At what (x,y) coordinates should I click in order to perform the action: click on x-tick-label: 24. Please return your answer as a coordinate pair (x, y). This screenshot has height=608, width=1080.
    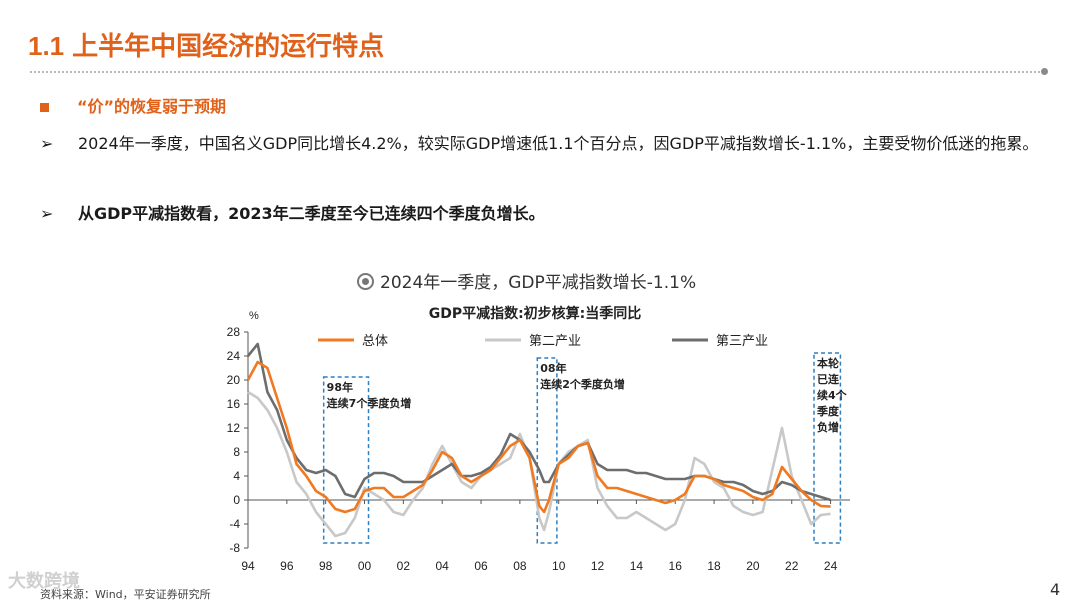
    Looking at the image, I should click on (831, 566).